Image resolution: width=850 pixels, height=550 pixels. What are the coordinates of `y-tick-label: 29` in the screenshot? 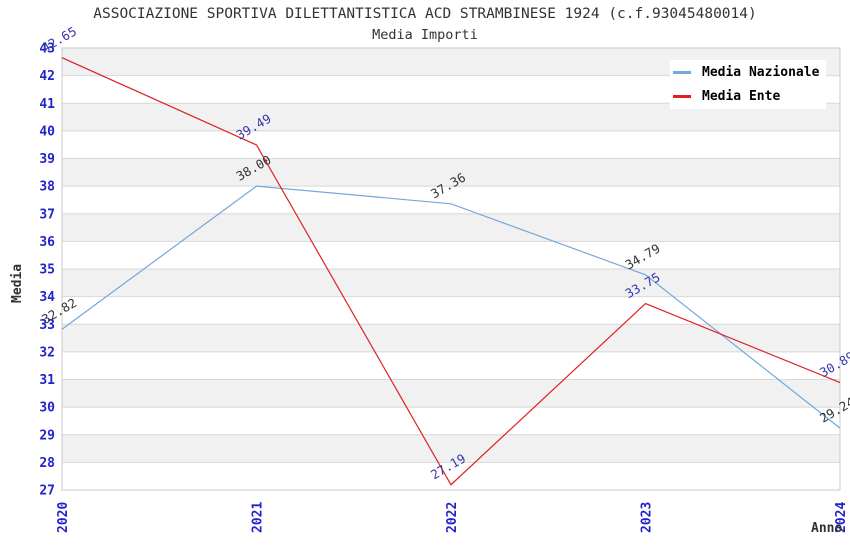 It's located at (47, 435).